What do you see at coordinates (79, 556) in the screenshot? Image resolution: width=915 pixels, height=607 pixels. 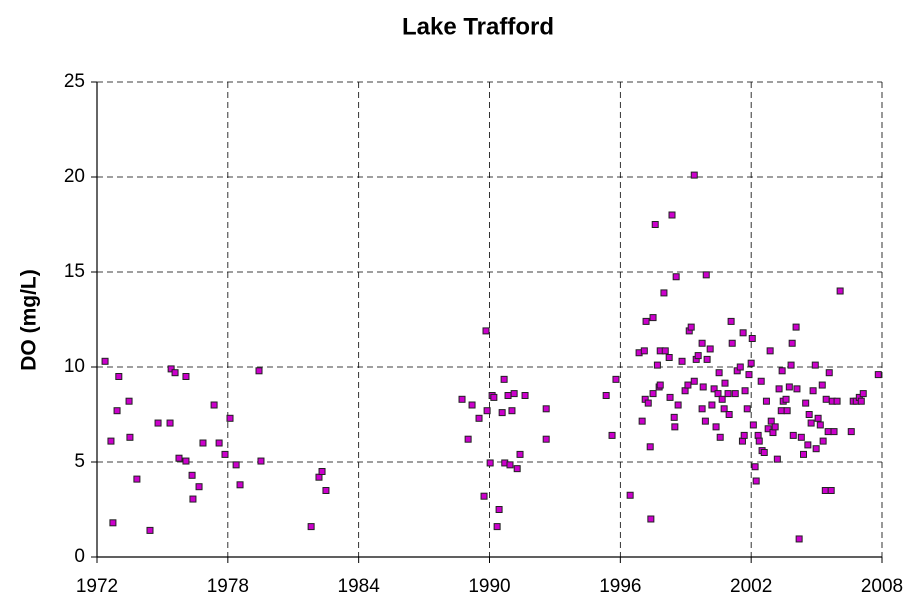 I see `y-tick-label: 0` at bounding box center [79, 556].